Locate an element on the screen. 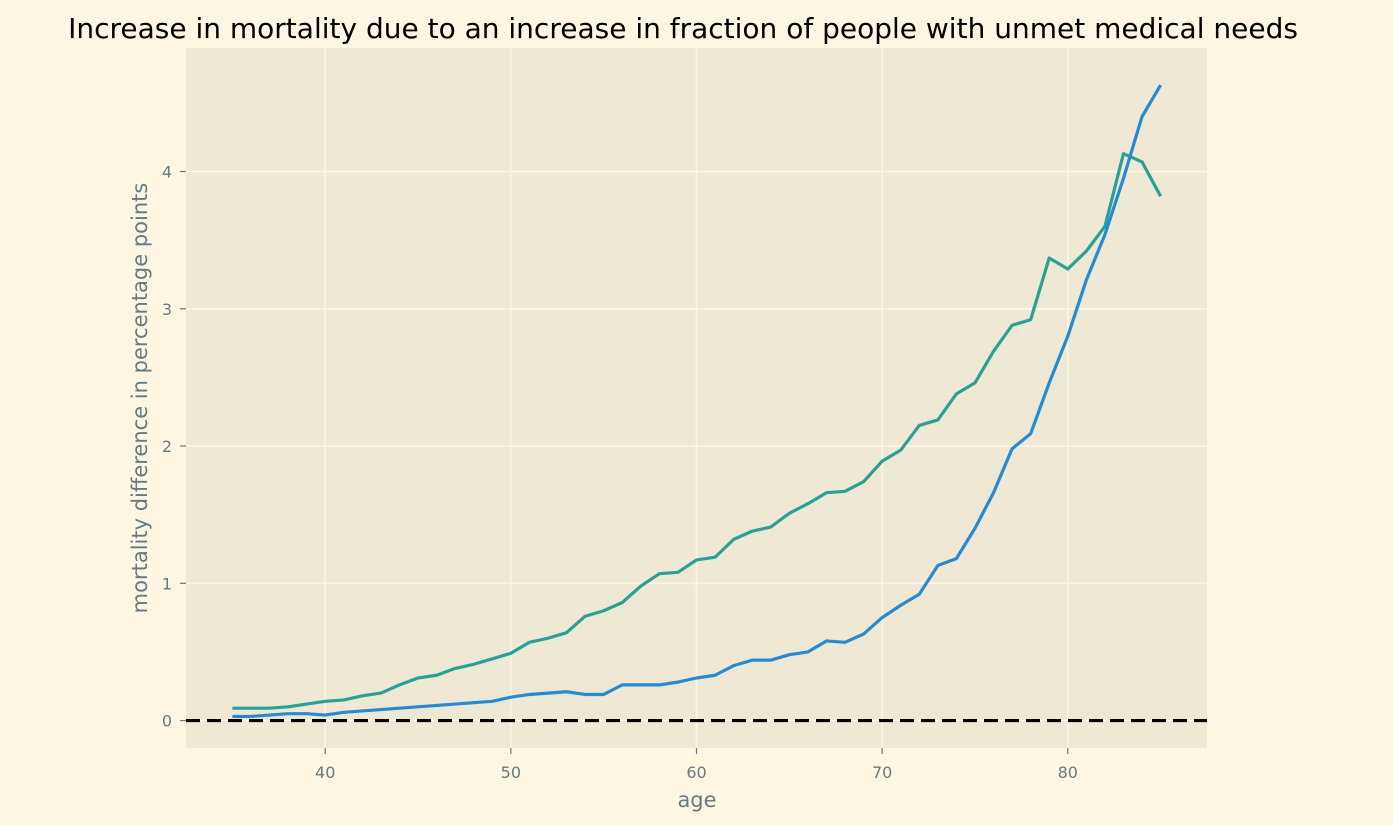  x-tick-label: 70 is located at coordinates (882, 772).